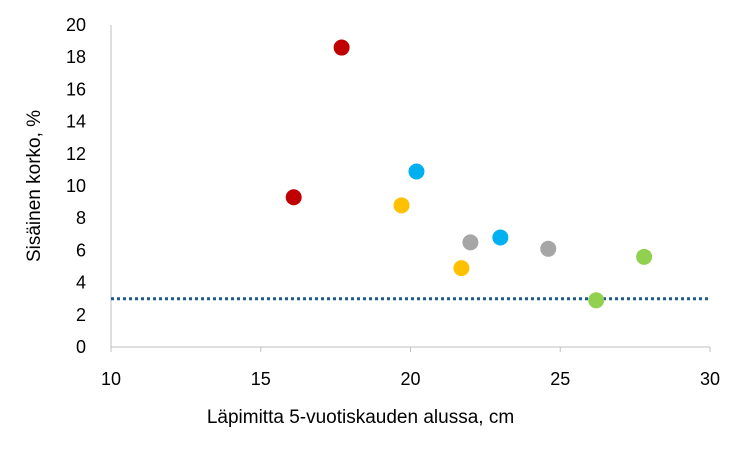 The height and width of the screenshot is (456, 747). Describe the element at coordinates (81, 347) in the screenshot. I see `y-tick-label: 0` at that location.